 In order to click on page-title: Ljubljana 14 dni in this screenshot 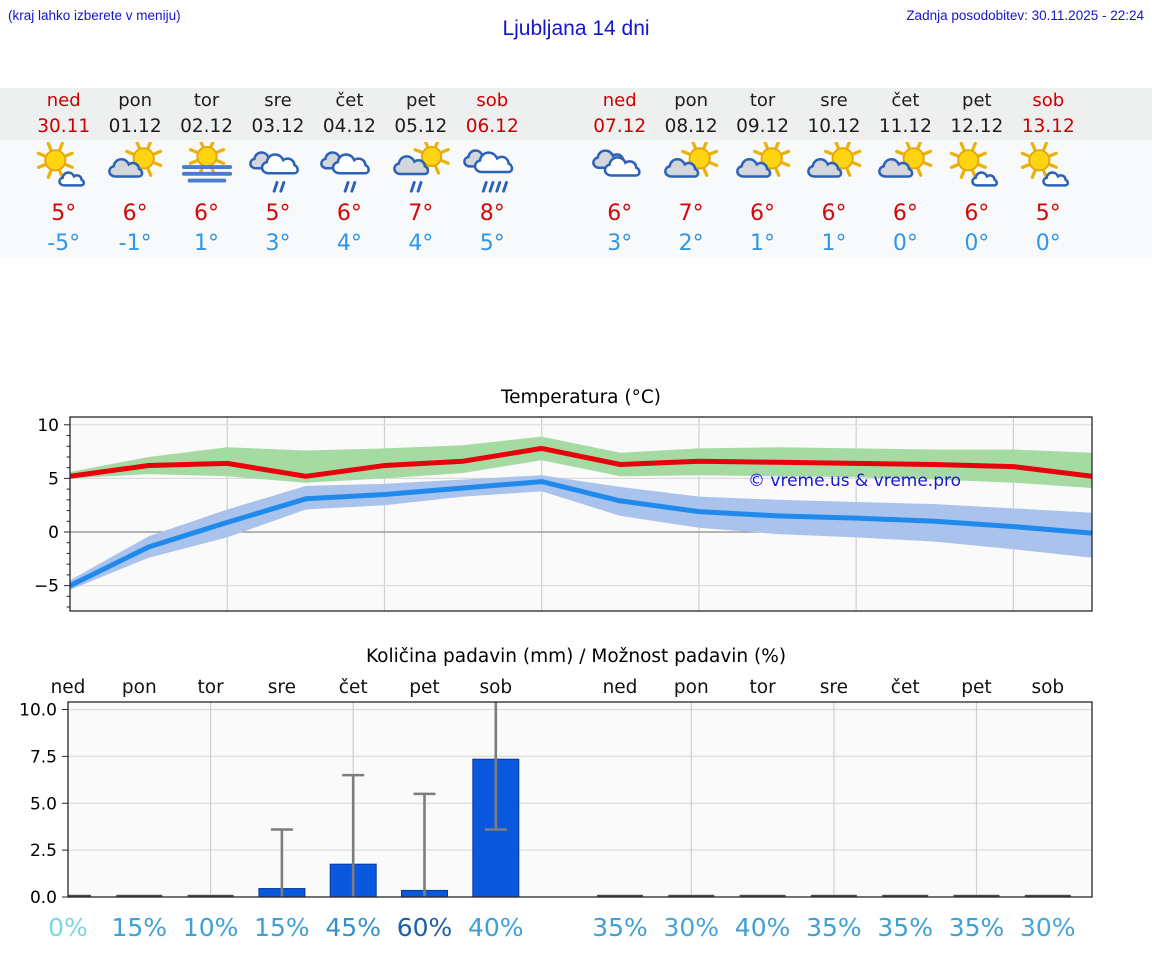, I will do `click(576, 28)`.